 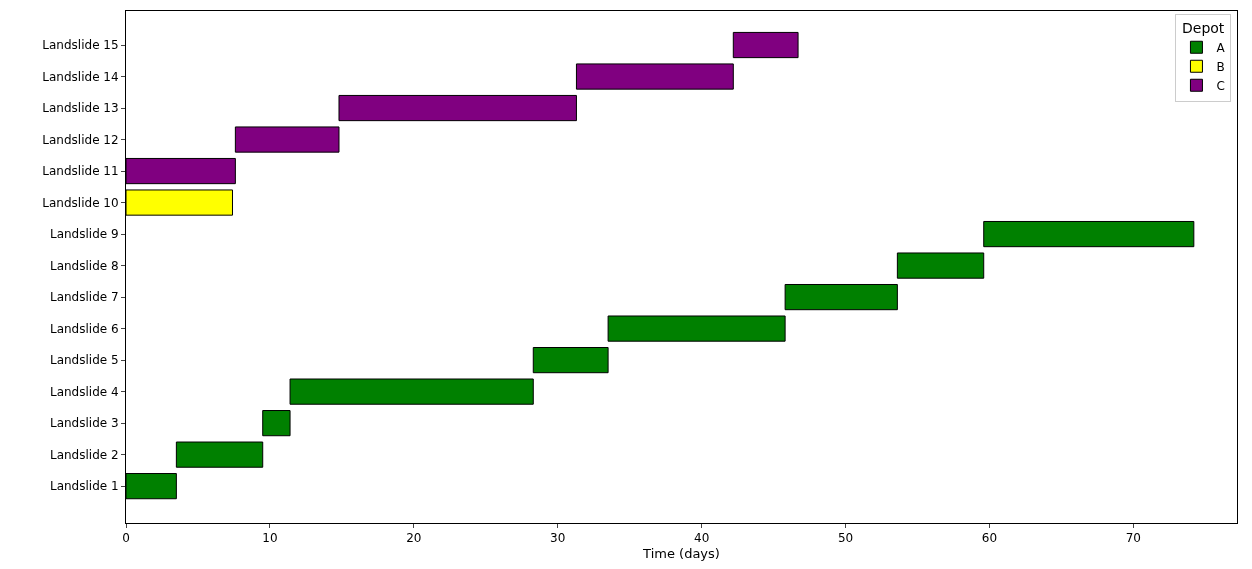 I want to click on x-tick-label: 40, so click(x=702, y=538).